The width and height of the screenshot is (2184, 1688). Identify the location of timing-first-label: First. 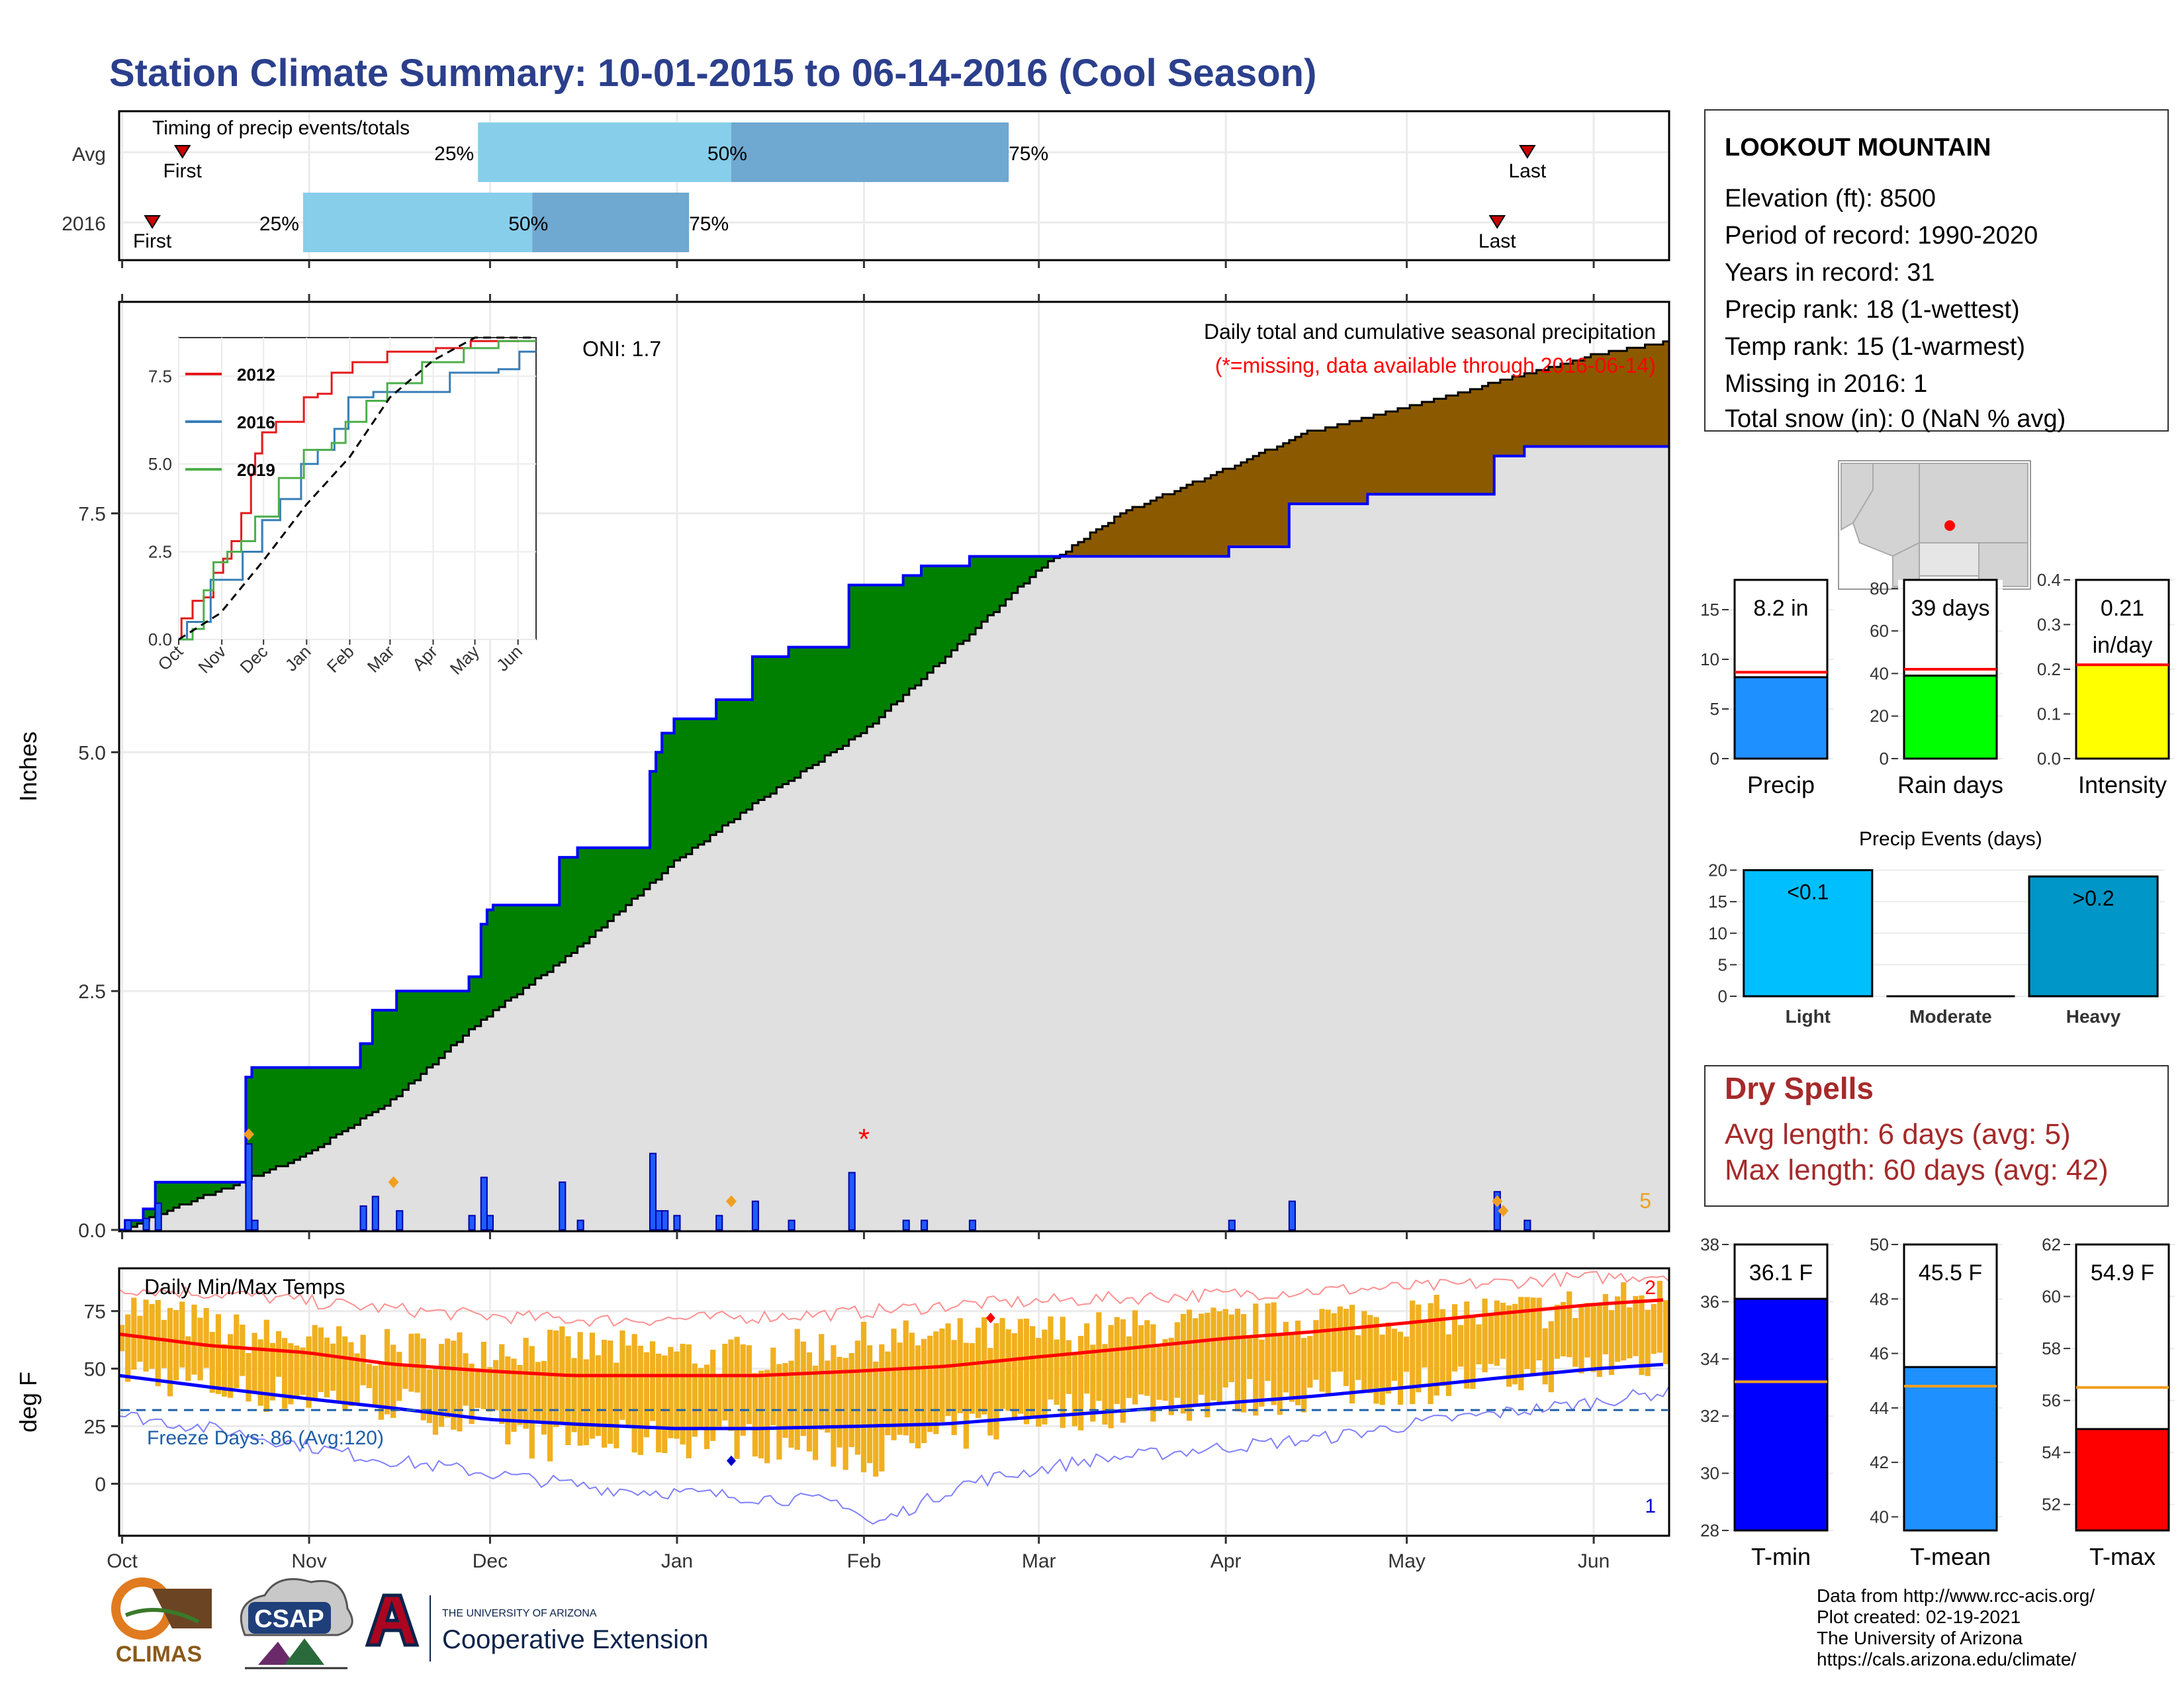
(183, 171).